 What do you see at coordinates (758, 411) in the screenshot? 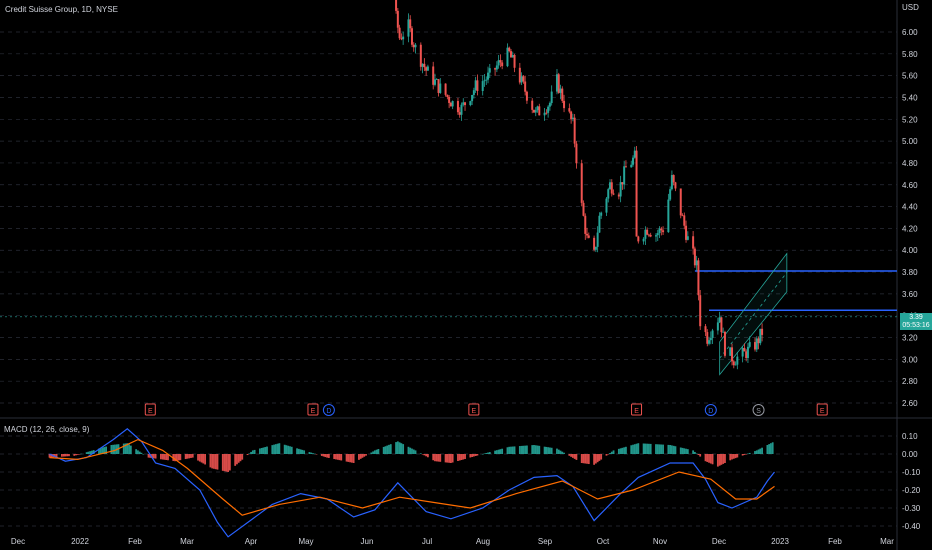
I see `event-marker-label: S` at bounding box center [758, 411].